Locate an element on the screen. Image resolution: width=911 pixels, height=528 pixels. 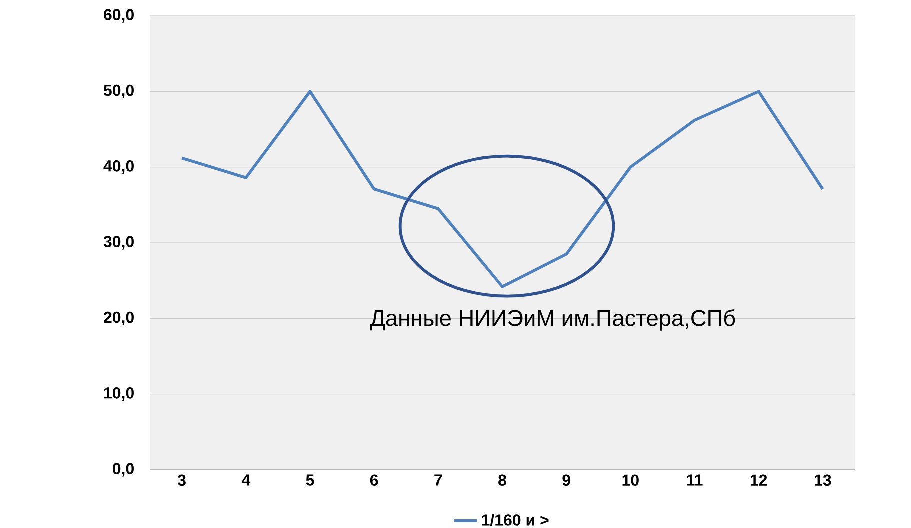
y-tick-label: 0,0 is located at coordinates (123, 470).